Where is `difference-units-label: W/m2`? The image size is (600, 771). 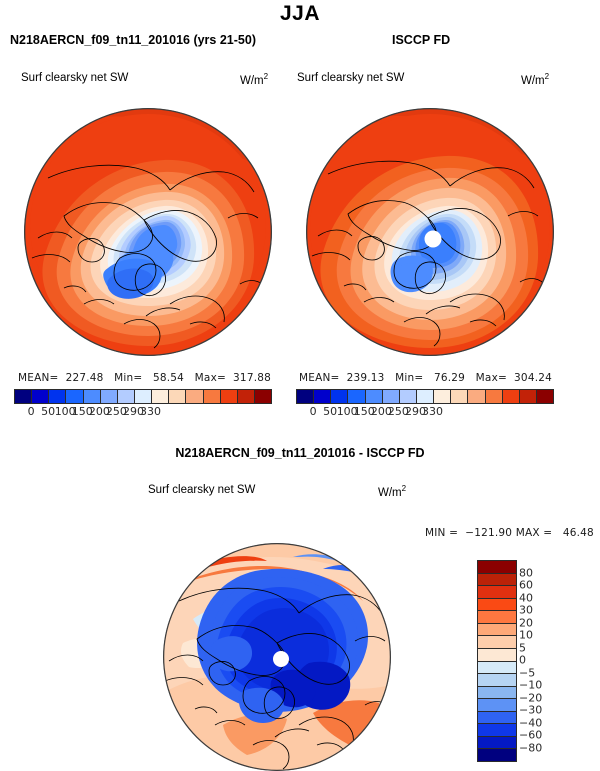
difference-units-label: W/m2 is located at coordinates (392, 491).